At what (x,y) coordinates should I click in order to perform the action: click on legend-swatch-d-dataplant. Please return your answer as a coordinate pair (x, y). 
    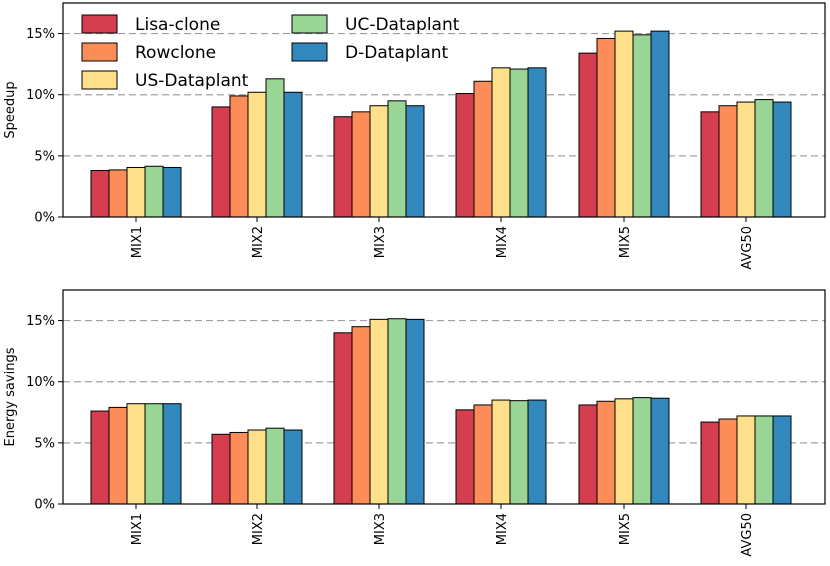
    Looking at the image, I should click on (309, 52).